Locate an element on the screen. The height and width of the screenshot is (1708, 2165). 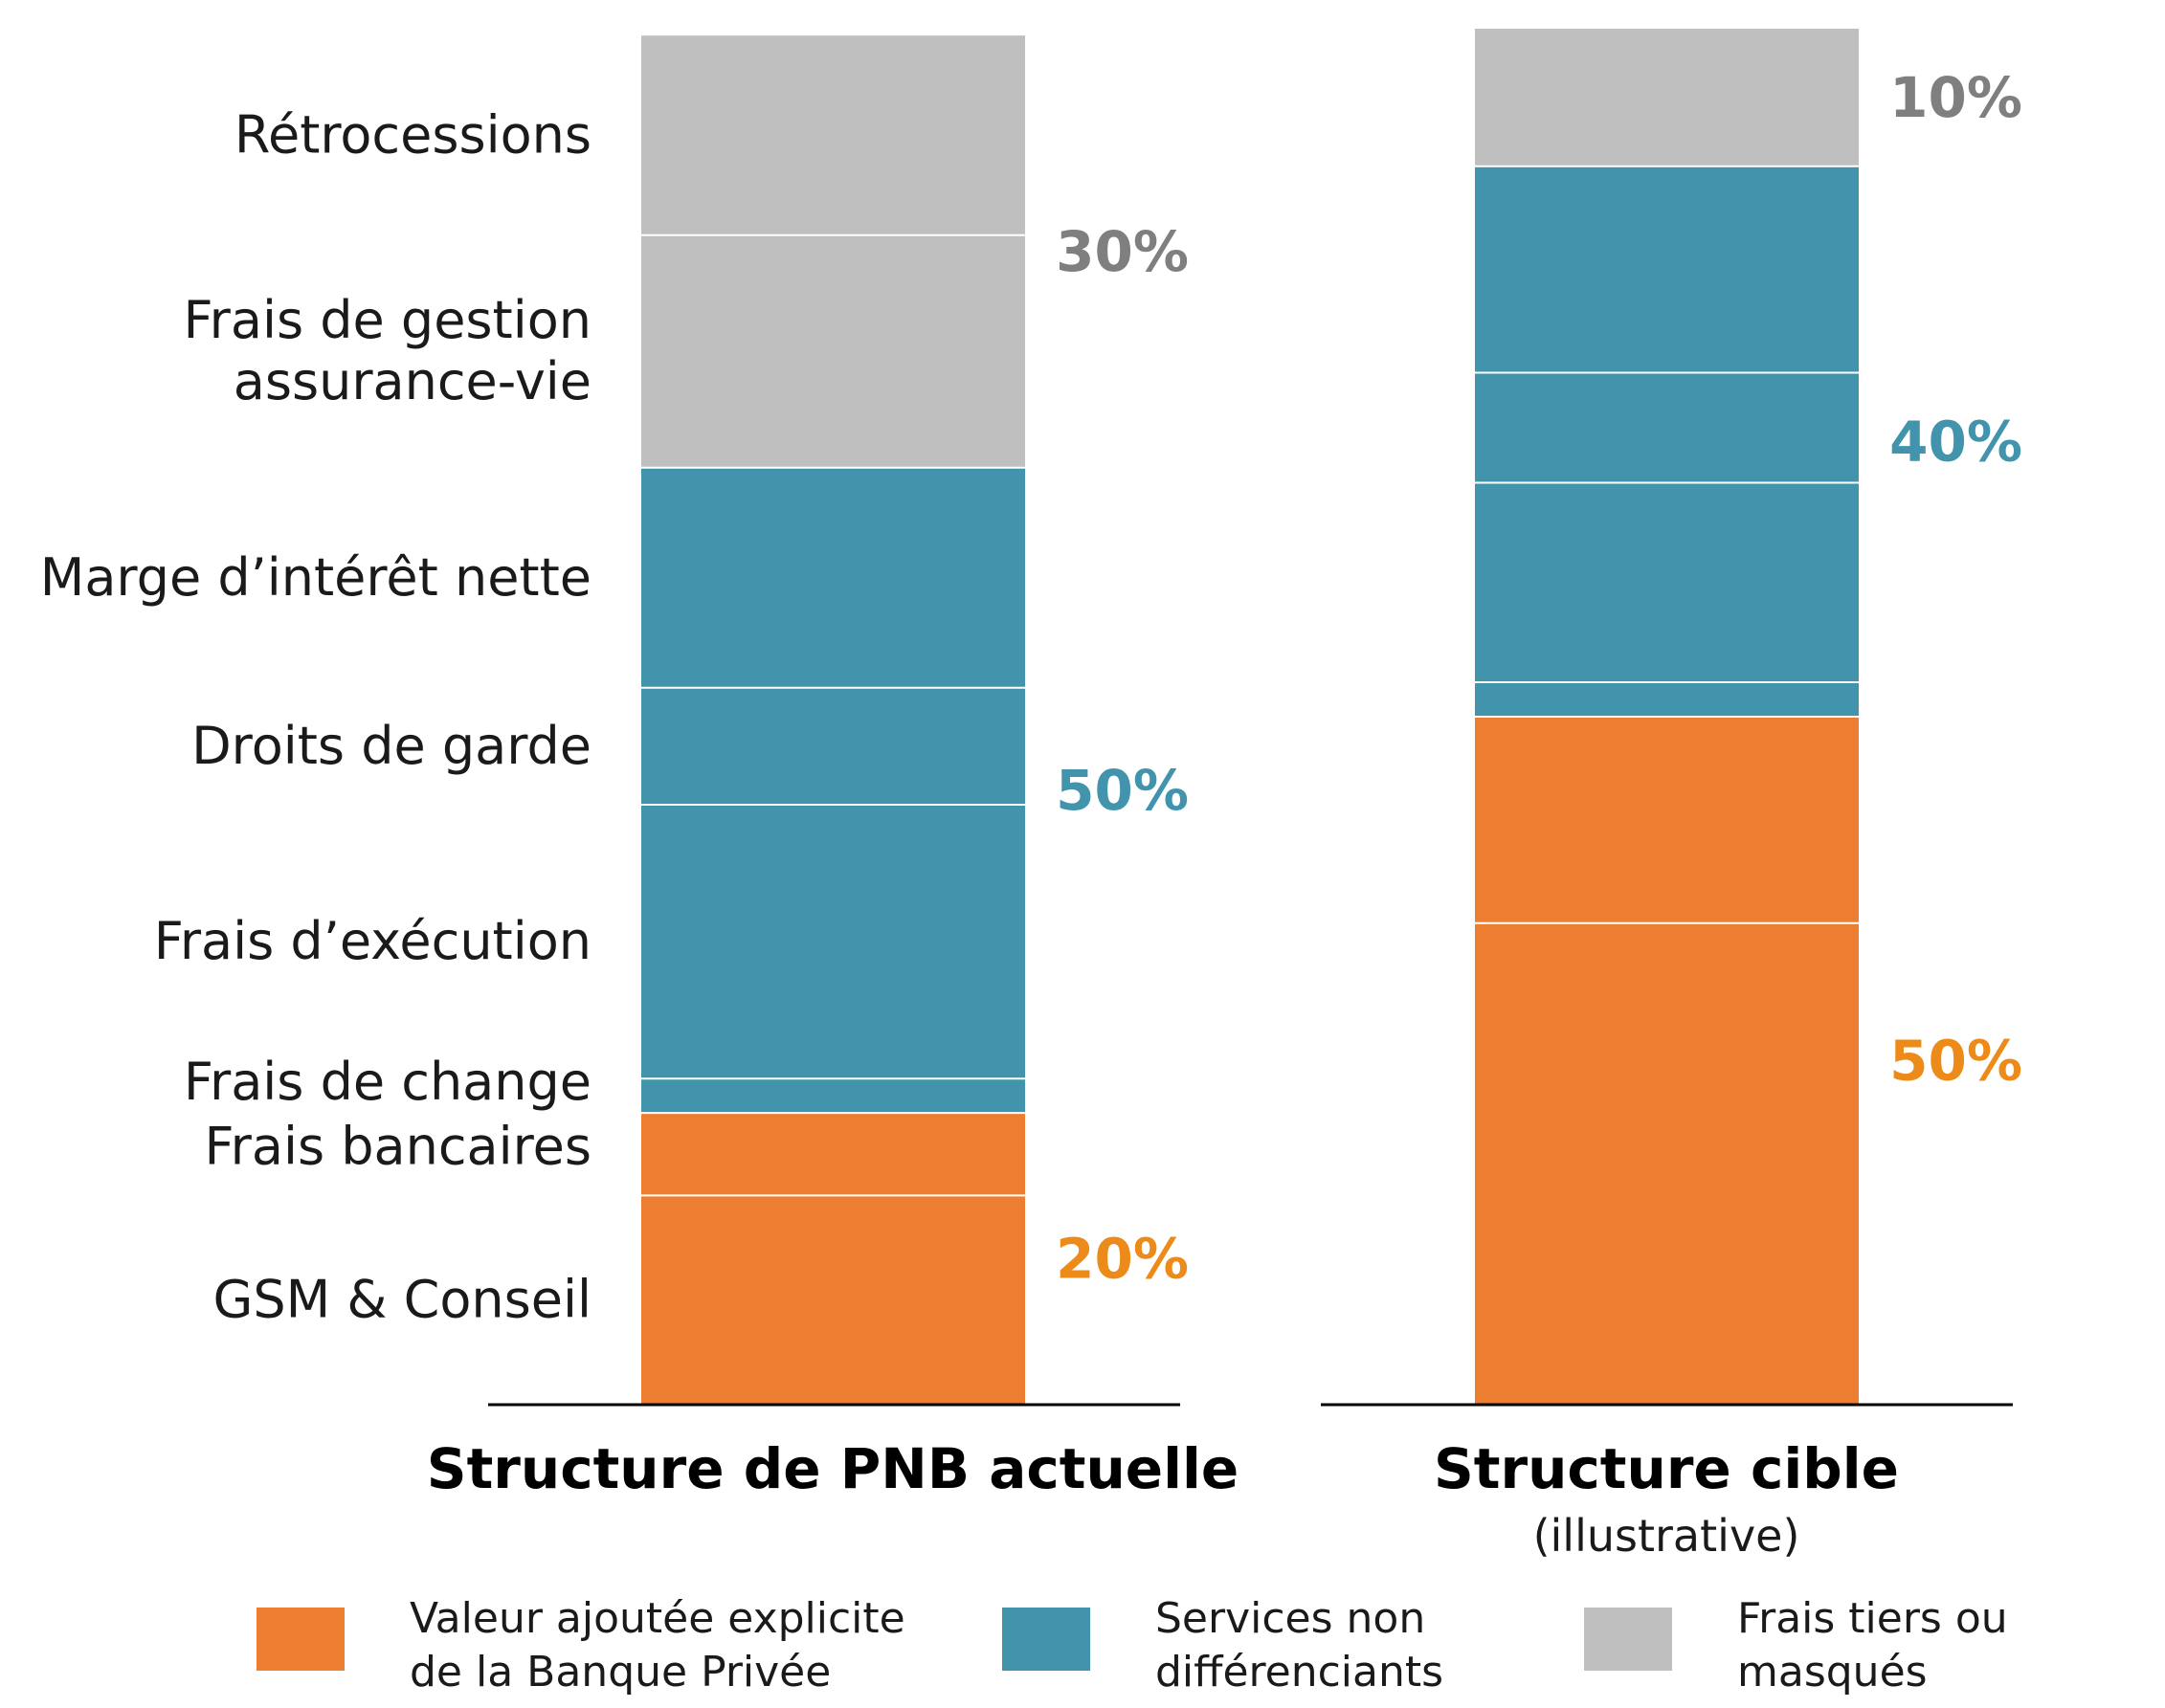
category-label: Marge d’intérêt nette is located at coordinates (315, 578).